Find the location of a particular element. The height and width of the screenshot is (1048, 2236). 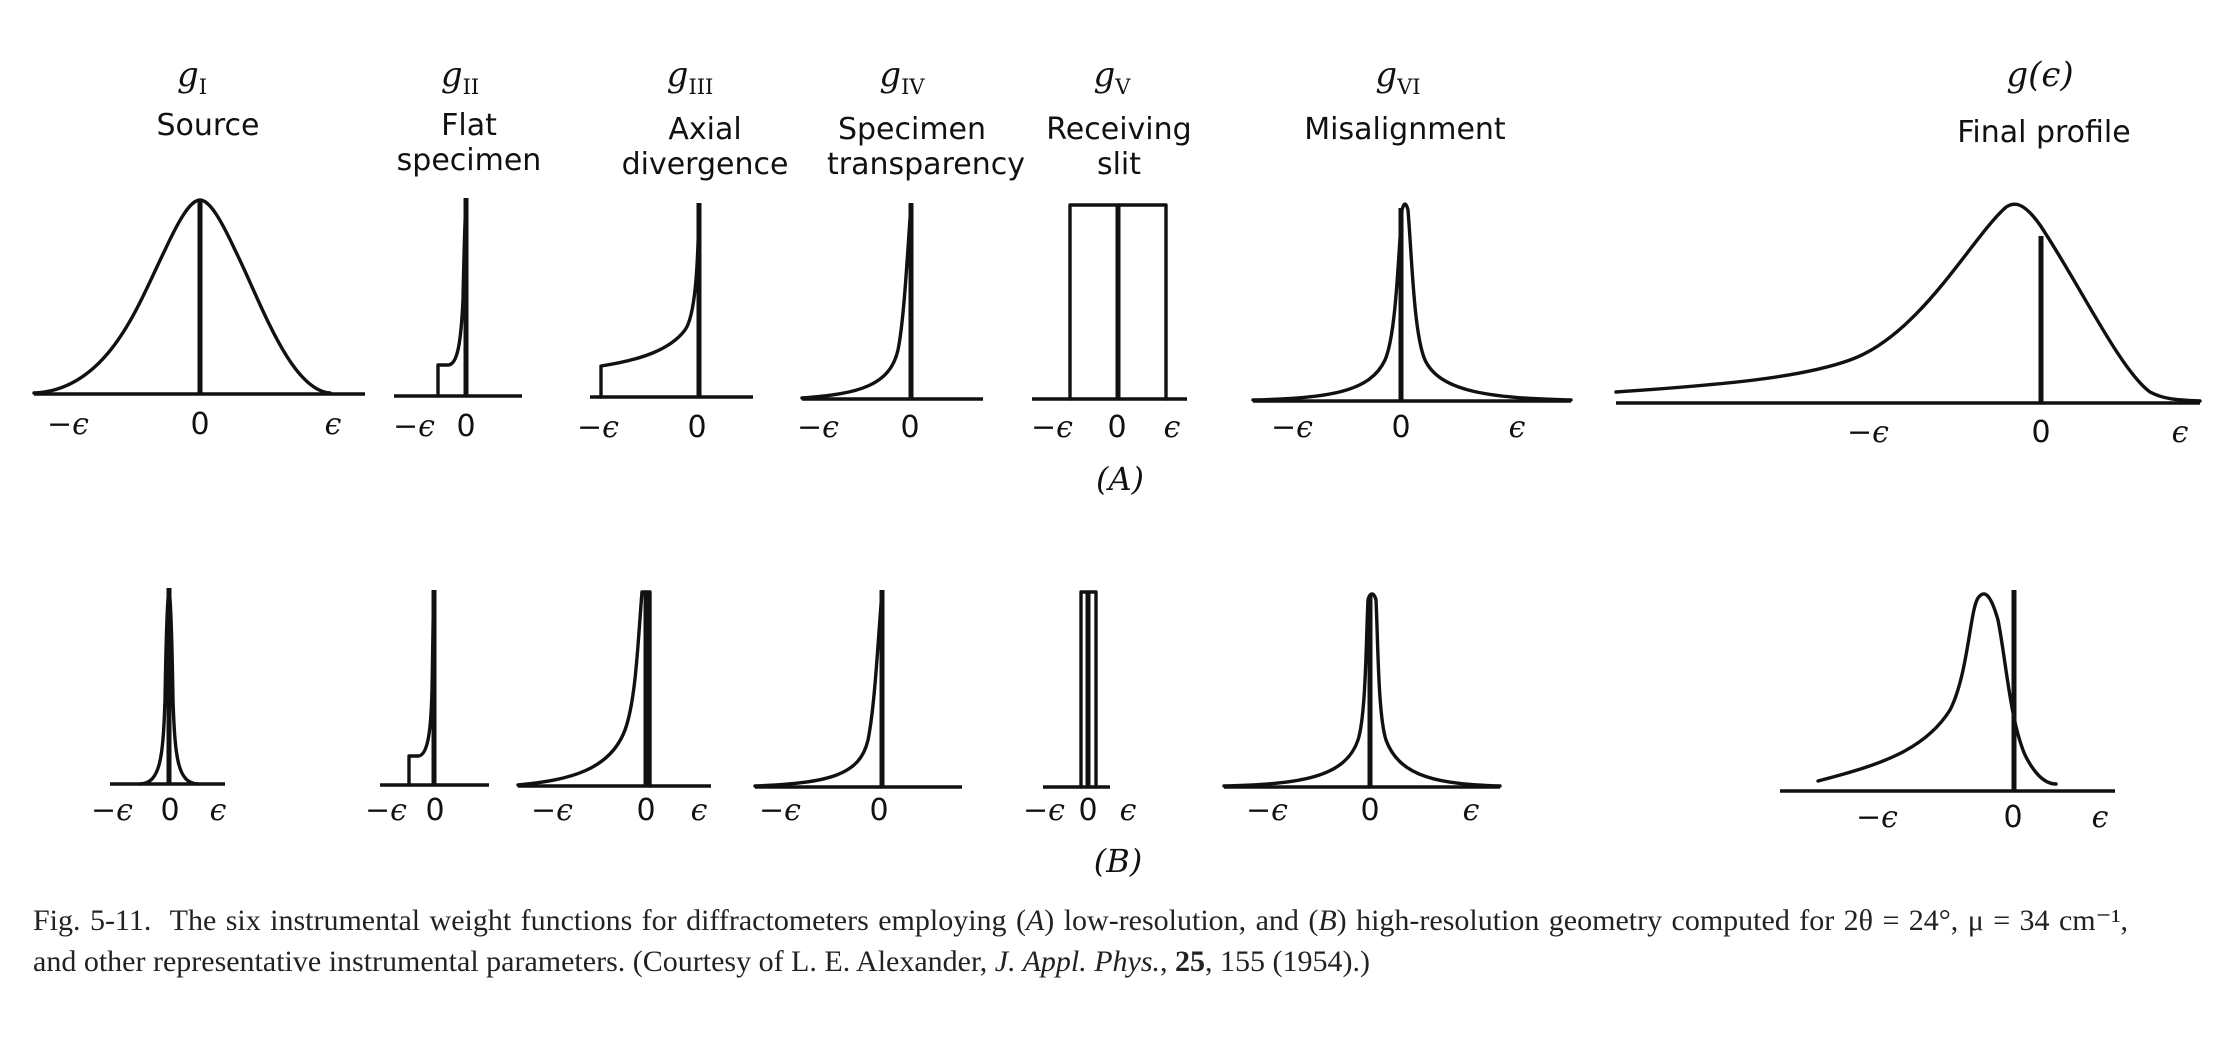

title-slit: slit is located at coordinates (1119, 164).